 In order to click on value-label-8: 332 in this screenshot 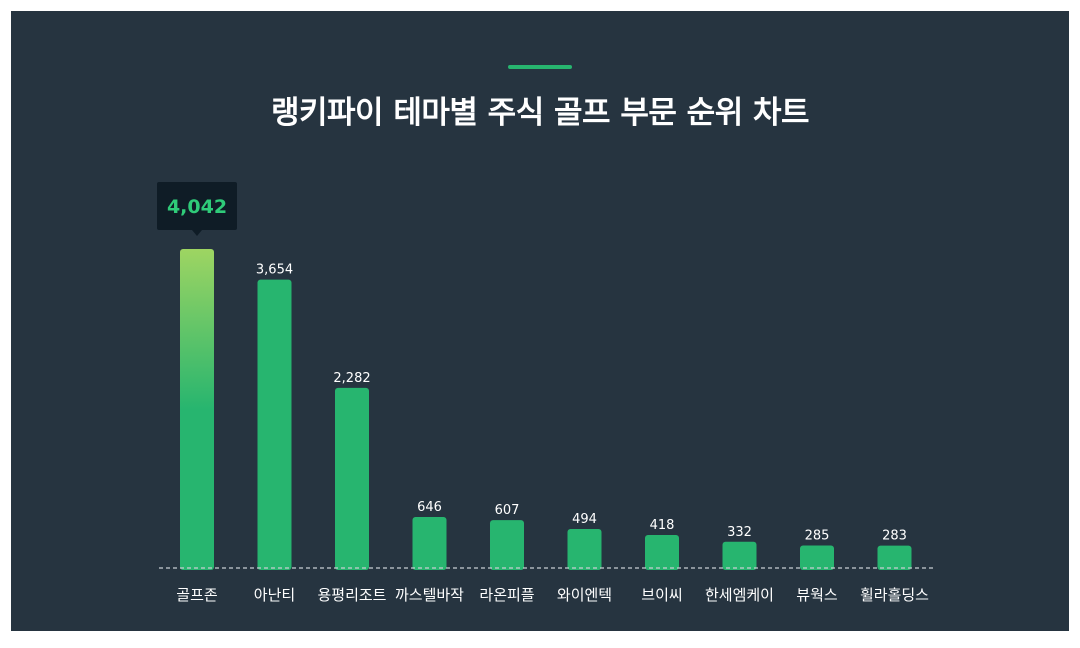, I will do `click(739, 532)`.